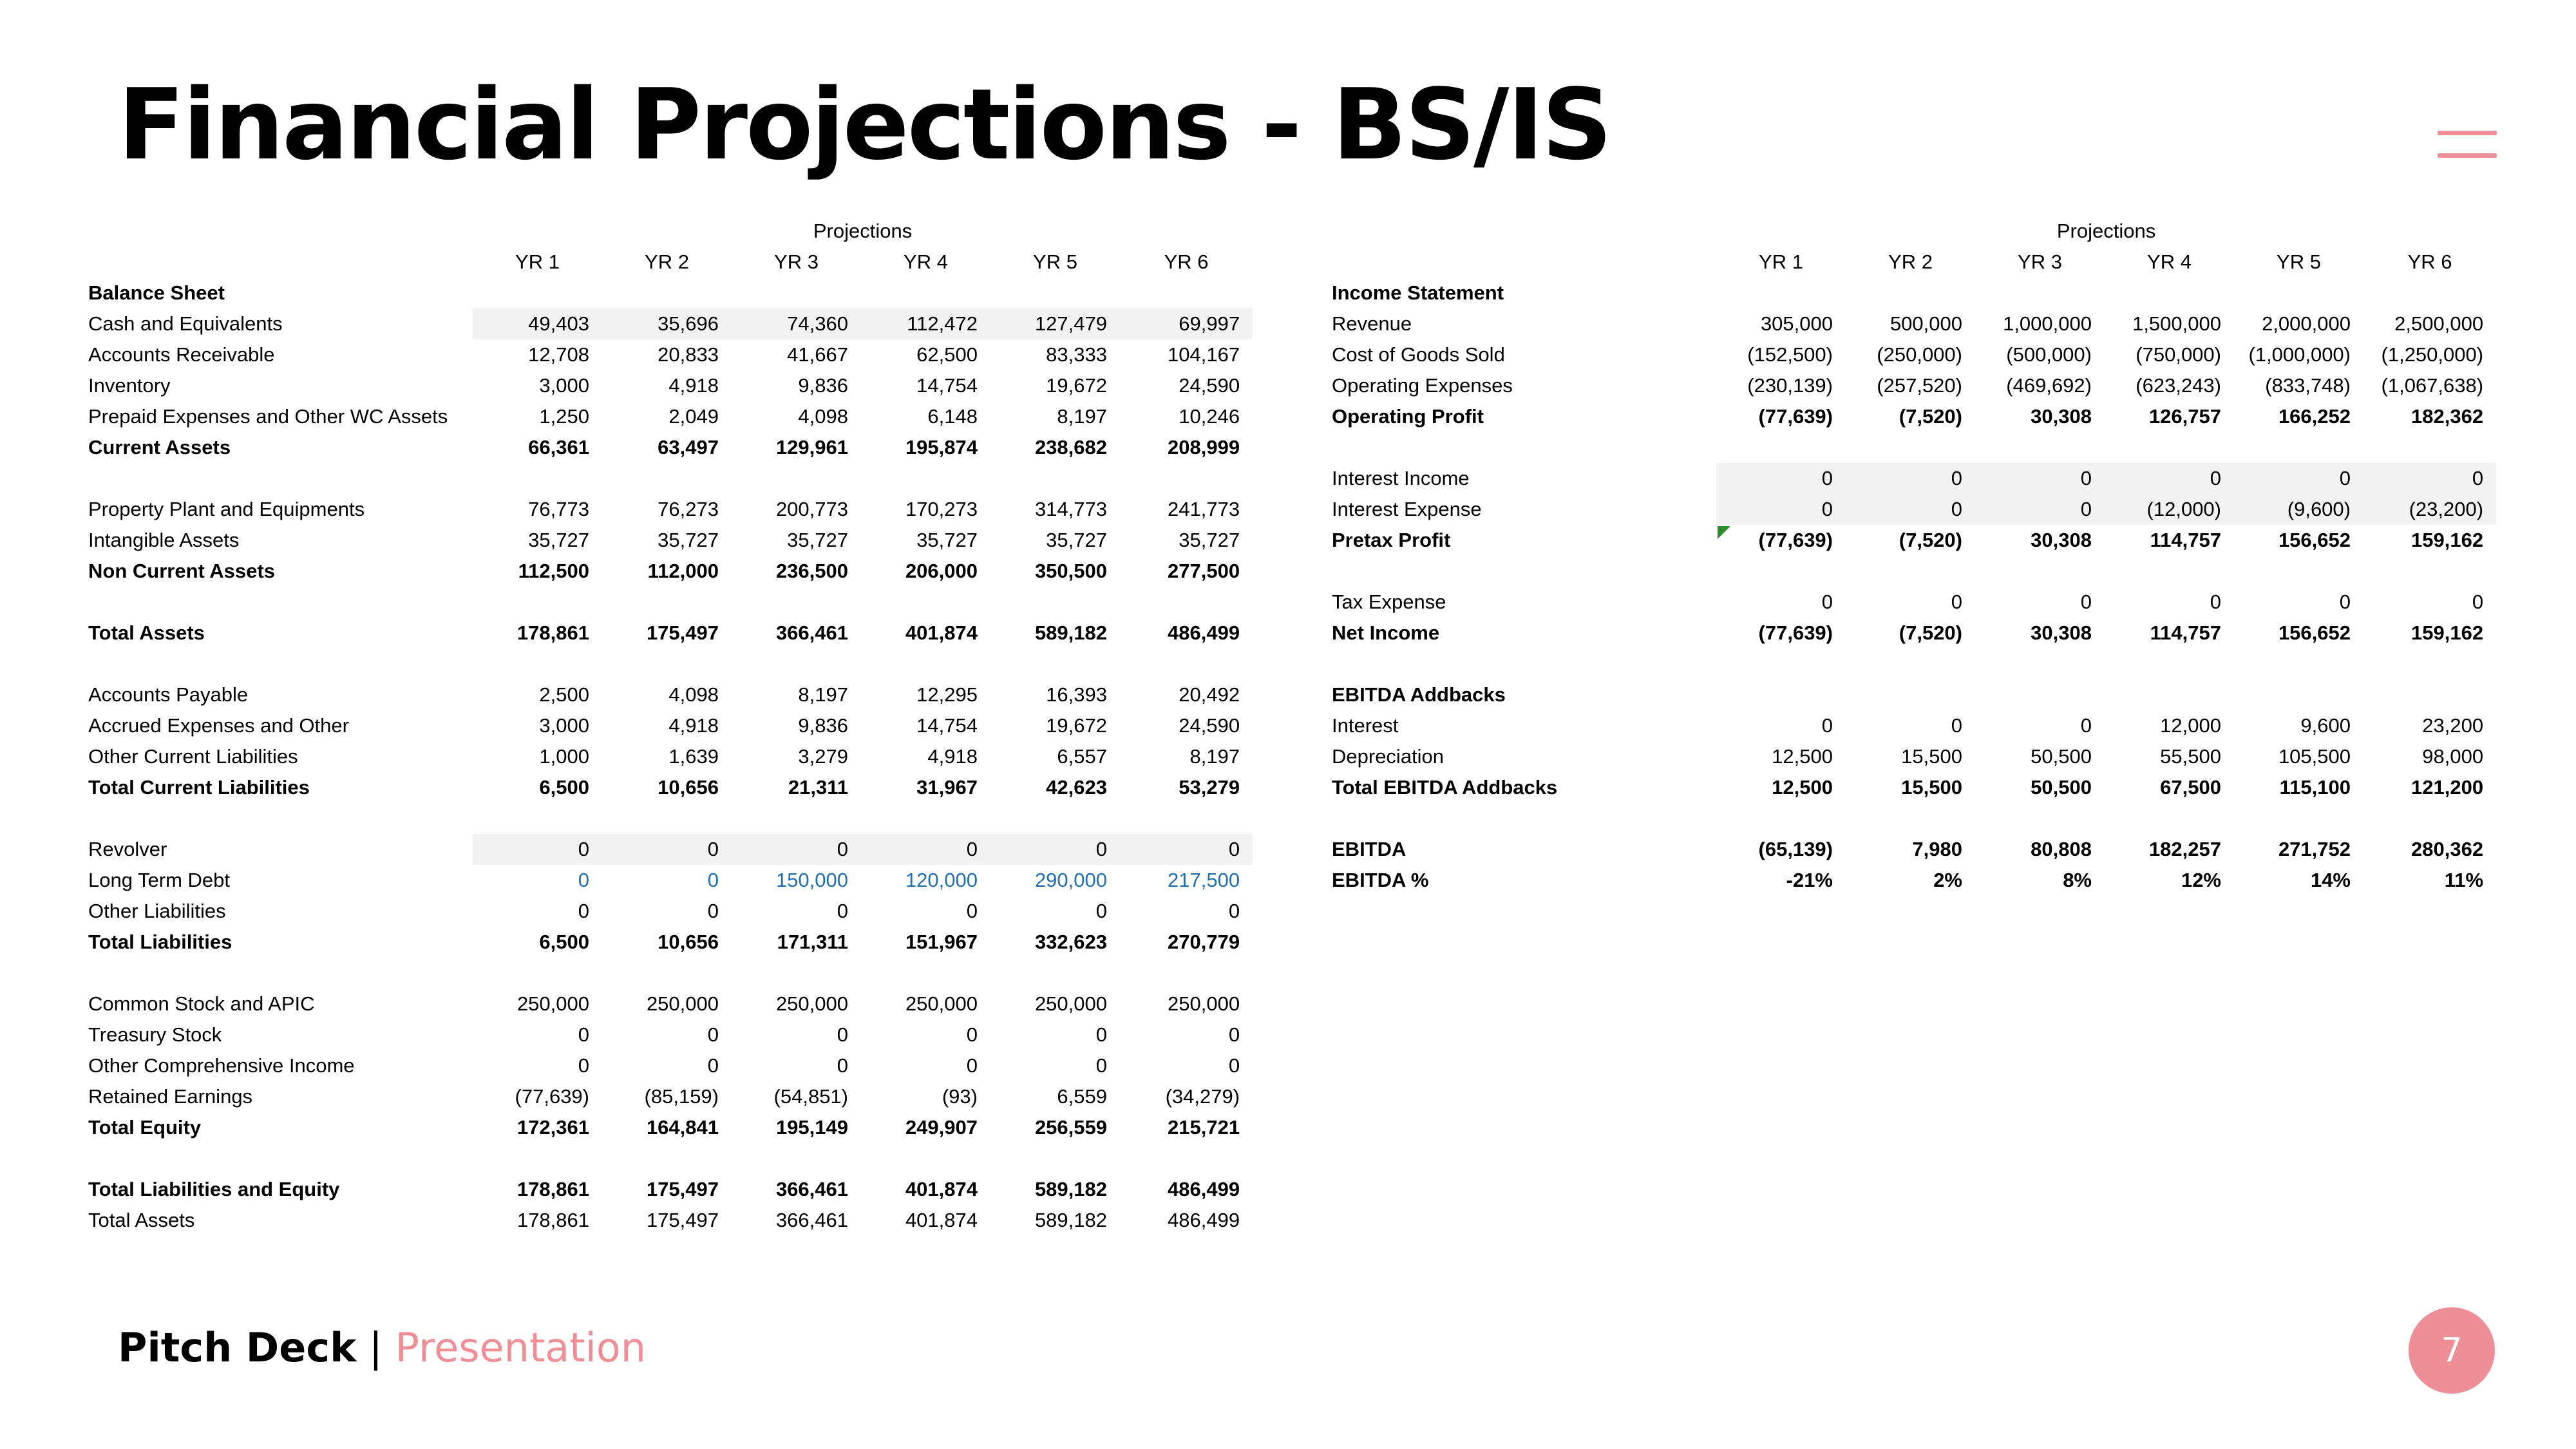  What do you see at coordinates (1911, 385) in the screenshot?
I see `value-cell: (257,520)` at bounding box center [1911, 385].